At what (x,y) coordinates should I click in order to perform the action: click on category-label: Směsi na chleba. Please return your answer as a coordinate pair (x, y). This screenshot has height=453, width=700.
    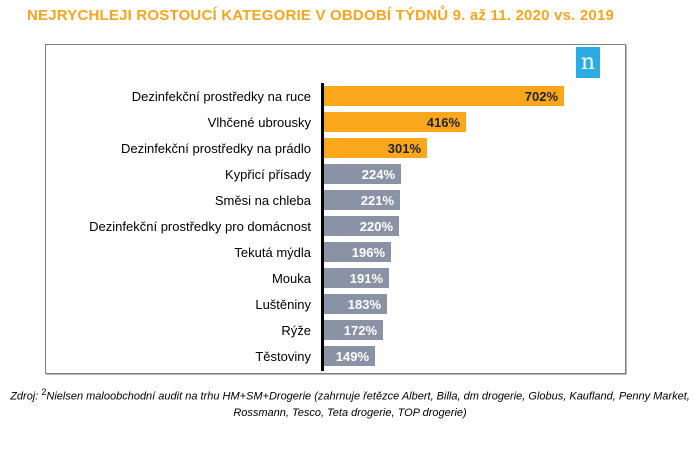
    Looking at the image, I should click on (262, 200).